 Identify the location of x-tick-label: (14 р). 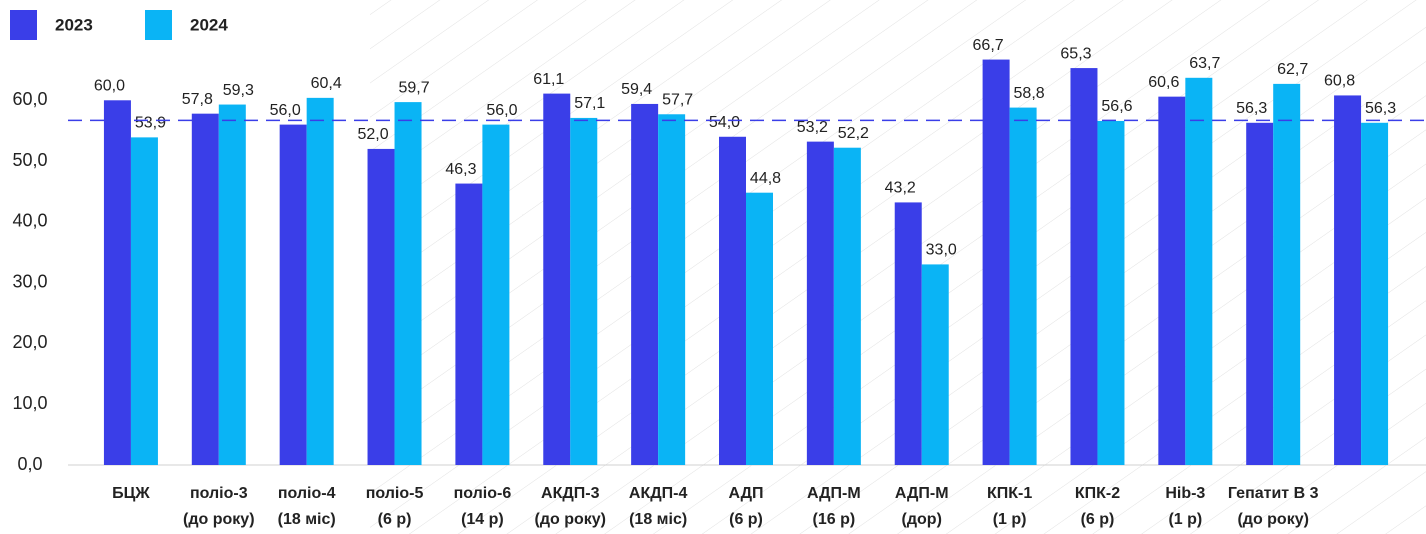
(482, 519).